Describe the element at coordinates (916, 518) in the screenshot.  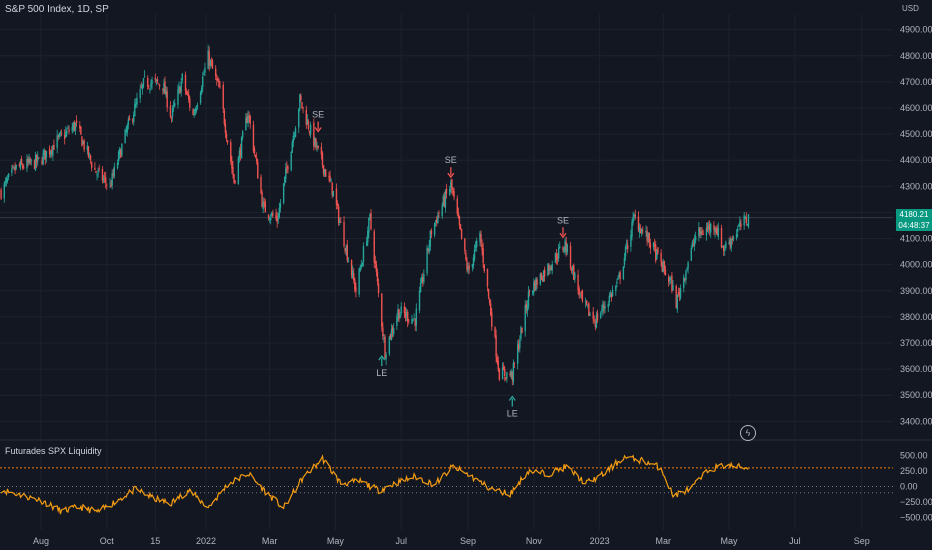
I see `indicator-tick-label: −500.00` at that location.